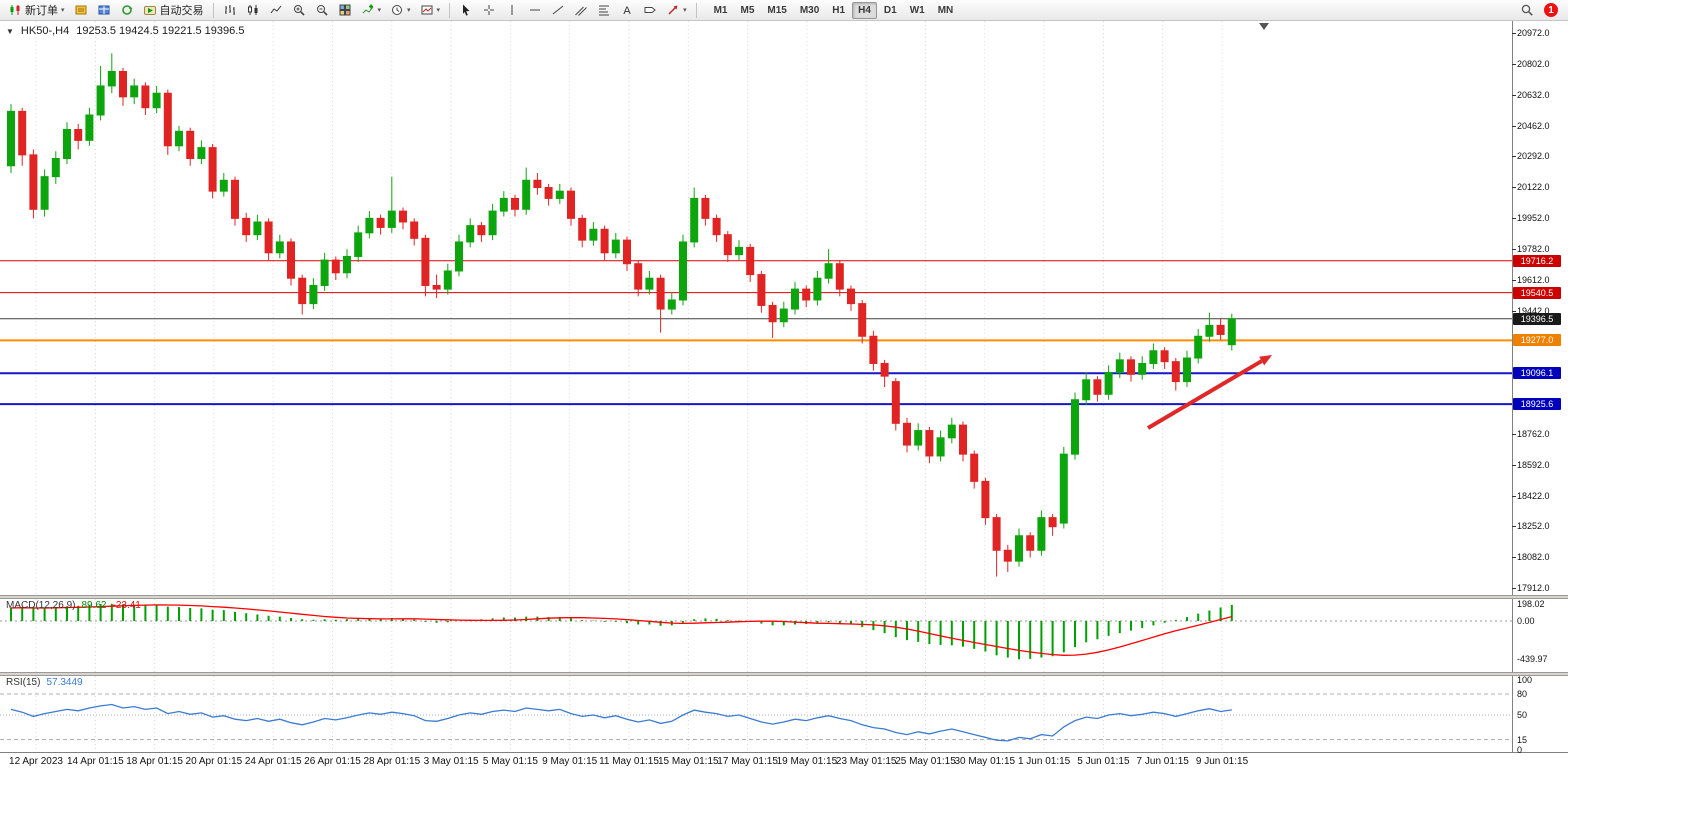 This screenshot has width=1692, height=838. Describe the element at coordinates (777, 10) in the screenshot. I see `timeframe-M15: M15` at that location.